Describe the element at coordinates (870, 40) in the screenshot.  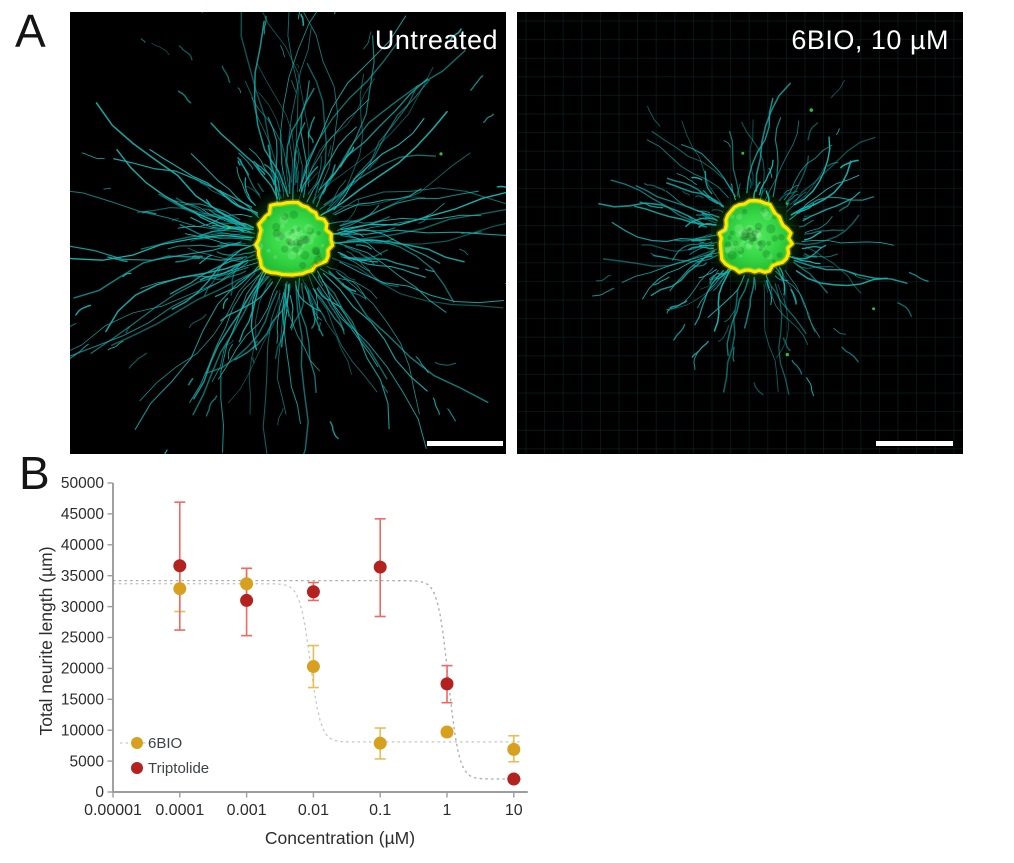
I see `micrograph-6bio-label: 6BIO, 10 µM` at that location.